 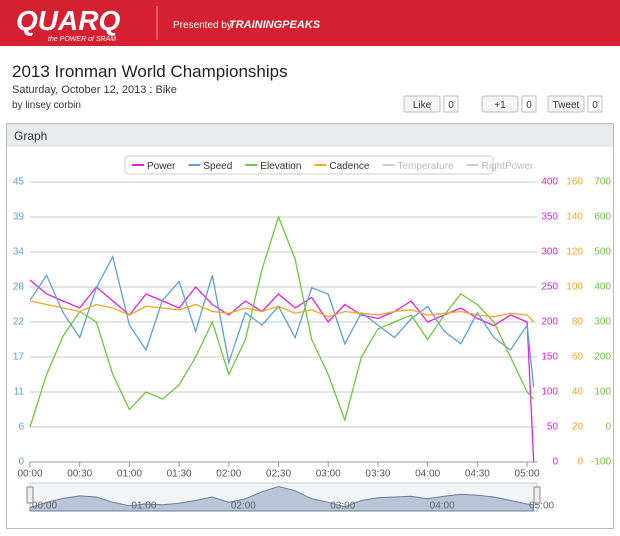 I want to click on legend-label: Temperature, so click(x=425, y=166).